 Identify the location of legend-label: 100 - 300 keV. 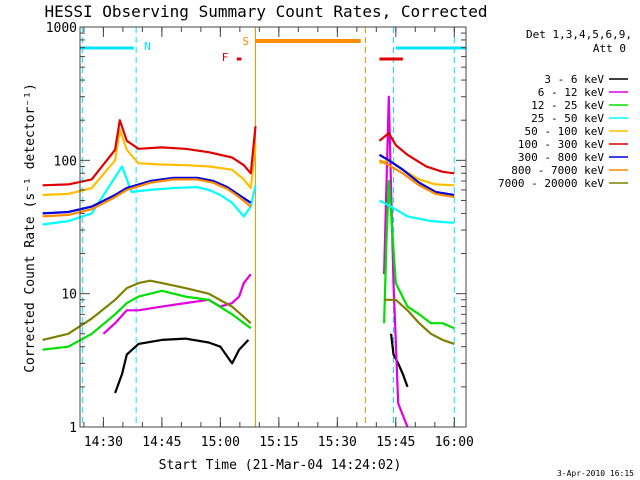
(561, 144).